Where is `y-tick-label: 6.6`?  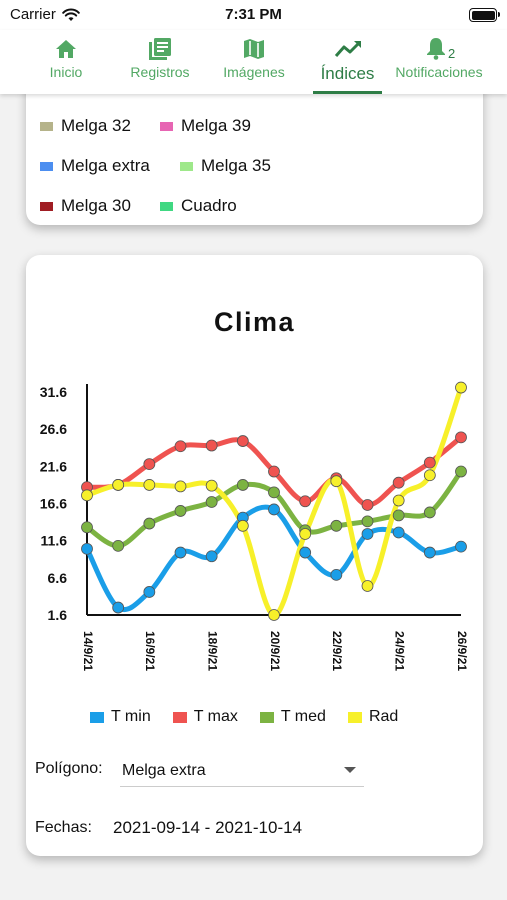 y-tick-label: 6.6 is located at coordinates (58, 578).